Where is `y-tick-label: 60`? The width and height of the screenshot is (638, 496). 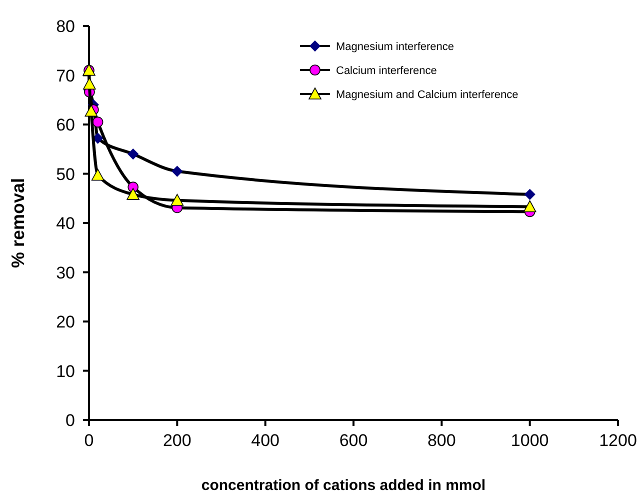
y-tick-label: 60 is located at coordinates (65, 125).